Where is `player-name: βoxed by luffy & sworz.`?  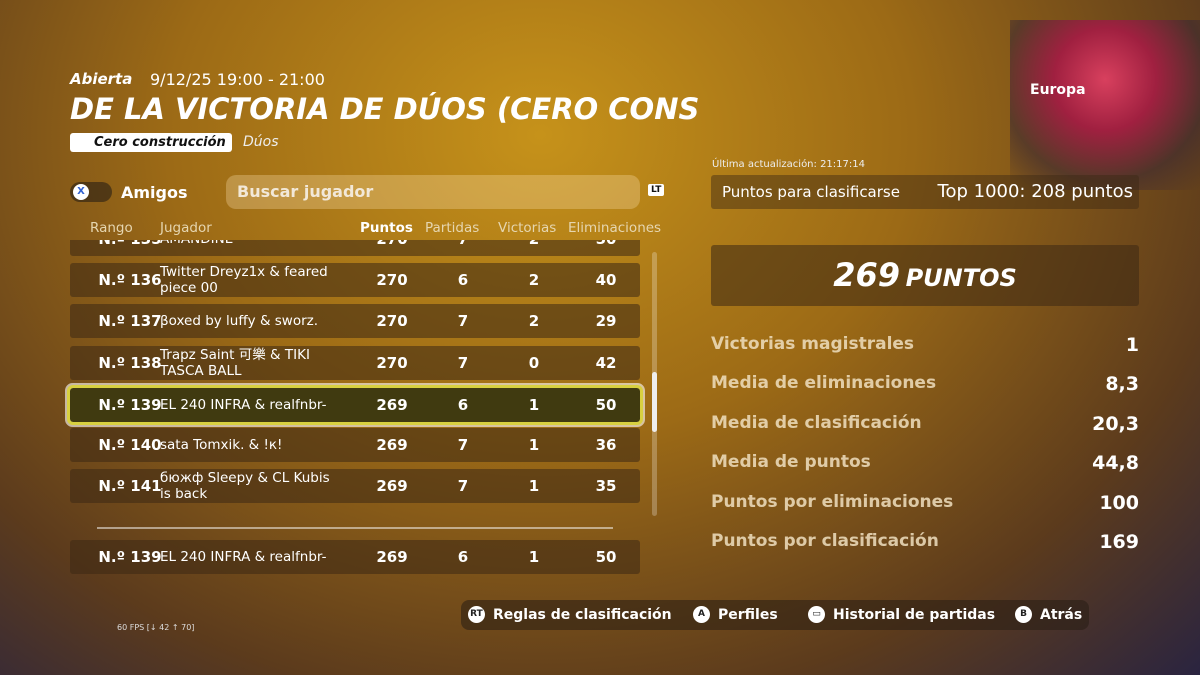 player-name: βoxed by luffy & sworz. is located at coordinates (239, 321).